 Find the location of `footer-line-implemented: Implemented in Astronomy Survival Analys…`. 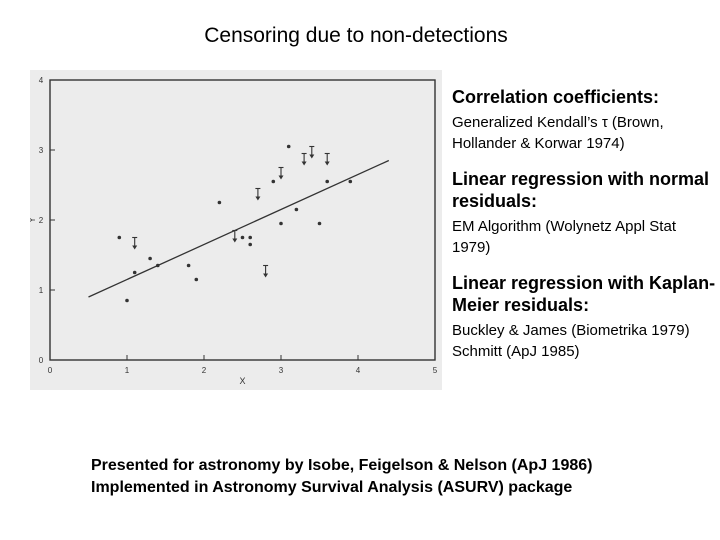

footer-line-implemented: Implemented in Astronomy Survival Analys… is located at coordinates (332, 487).